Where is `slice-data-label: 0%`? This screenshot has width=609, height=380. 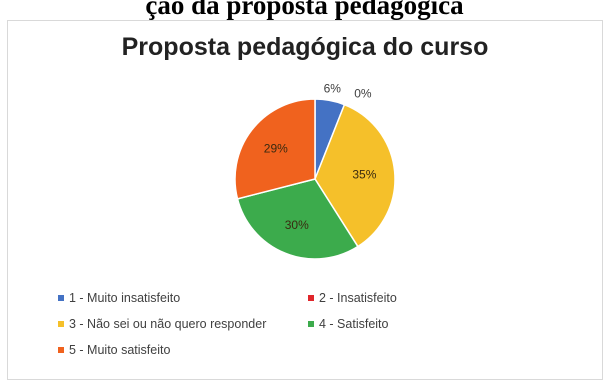 slice-data-label: 0% is located at coordinates (363, 93).